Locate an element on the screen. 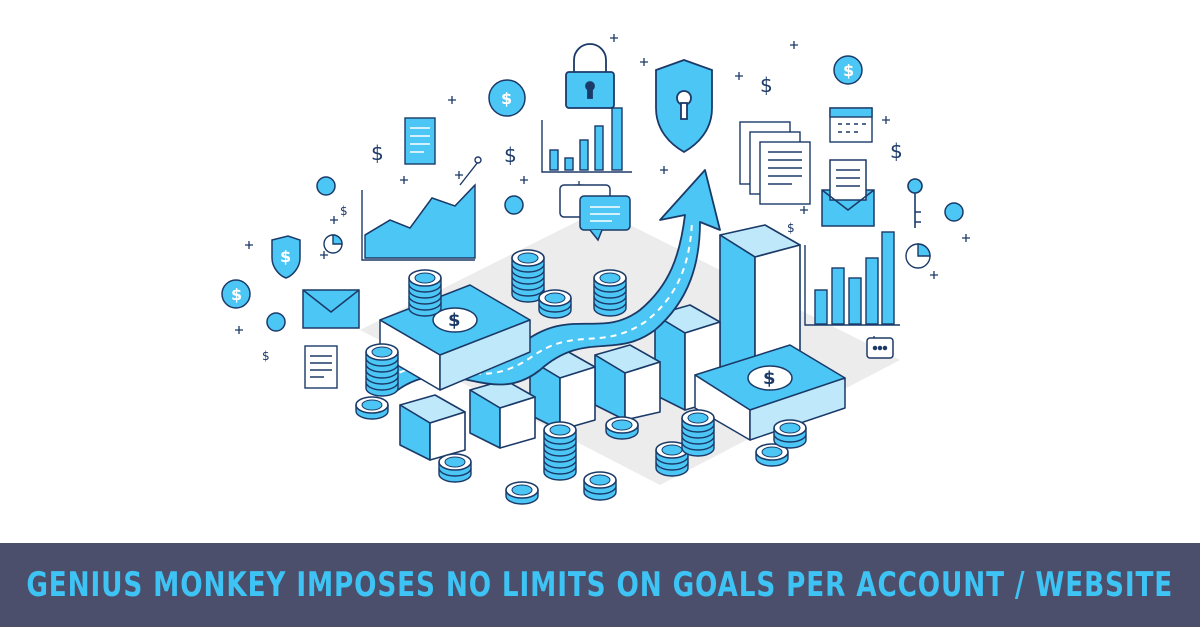  pie-chart-icon is located at coordinates (627, 251).